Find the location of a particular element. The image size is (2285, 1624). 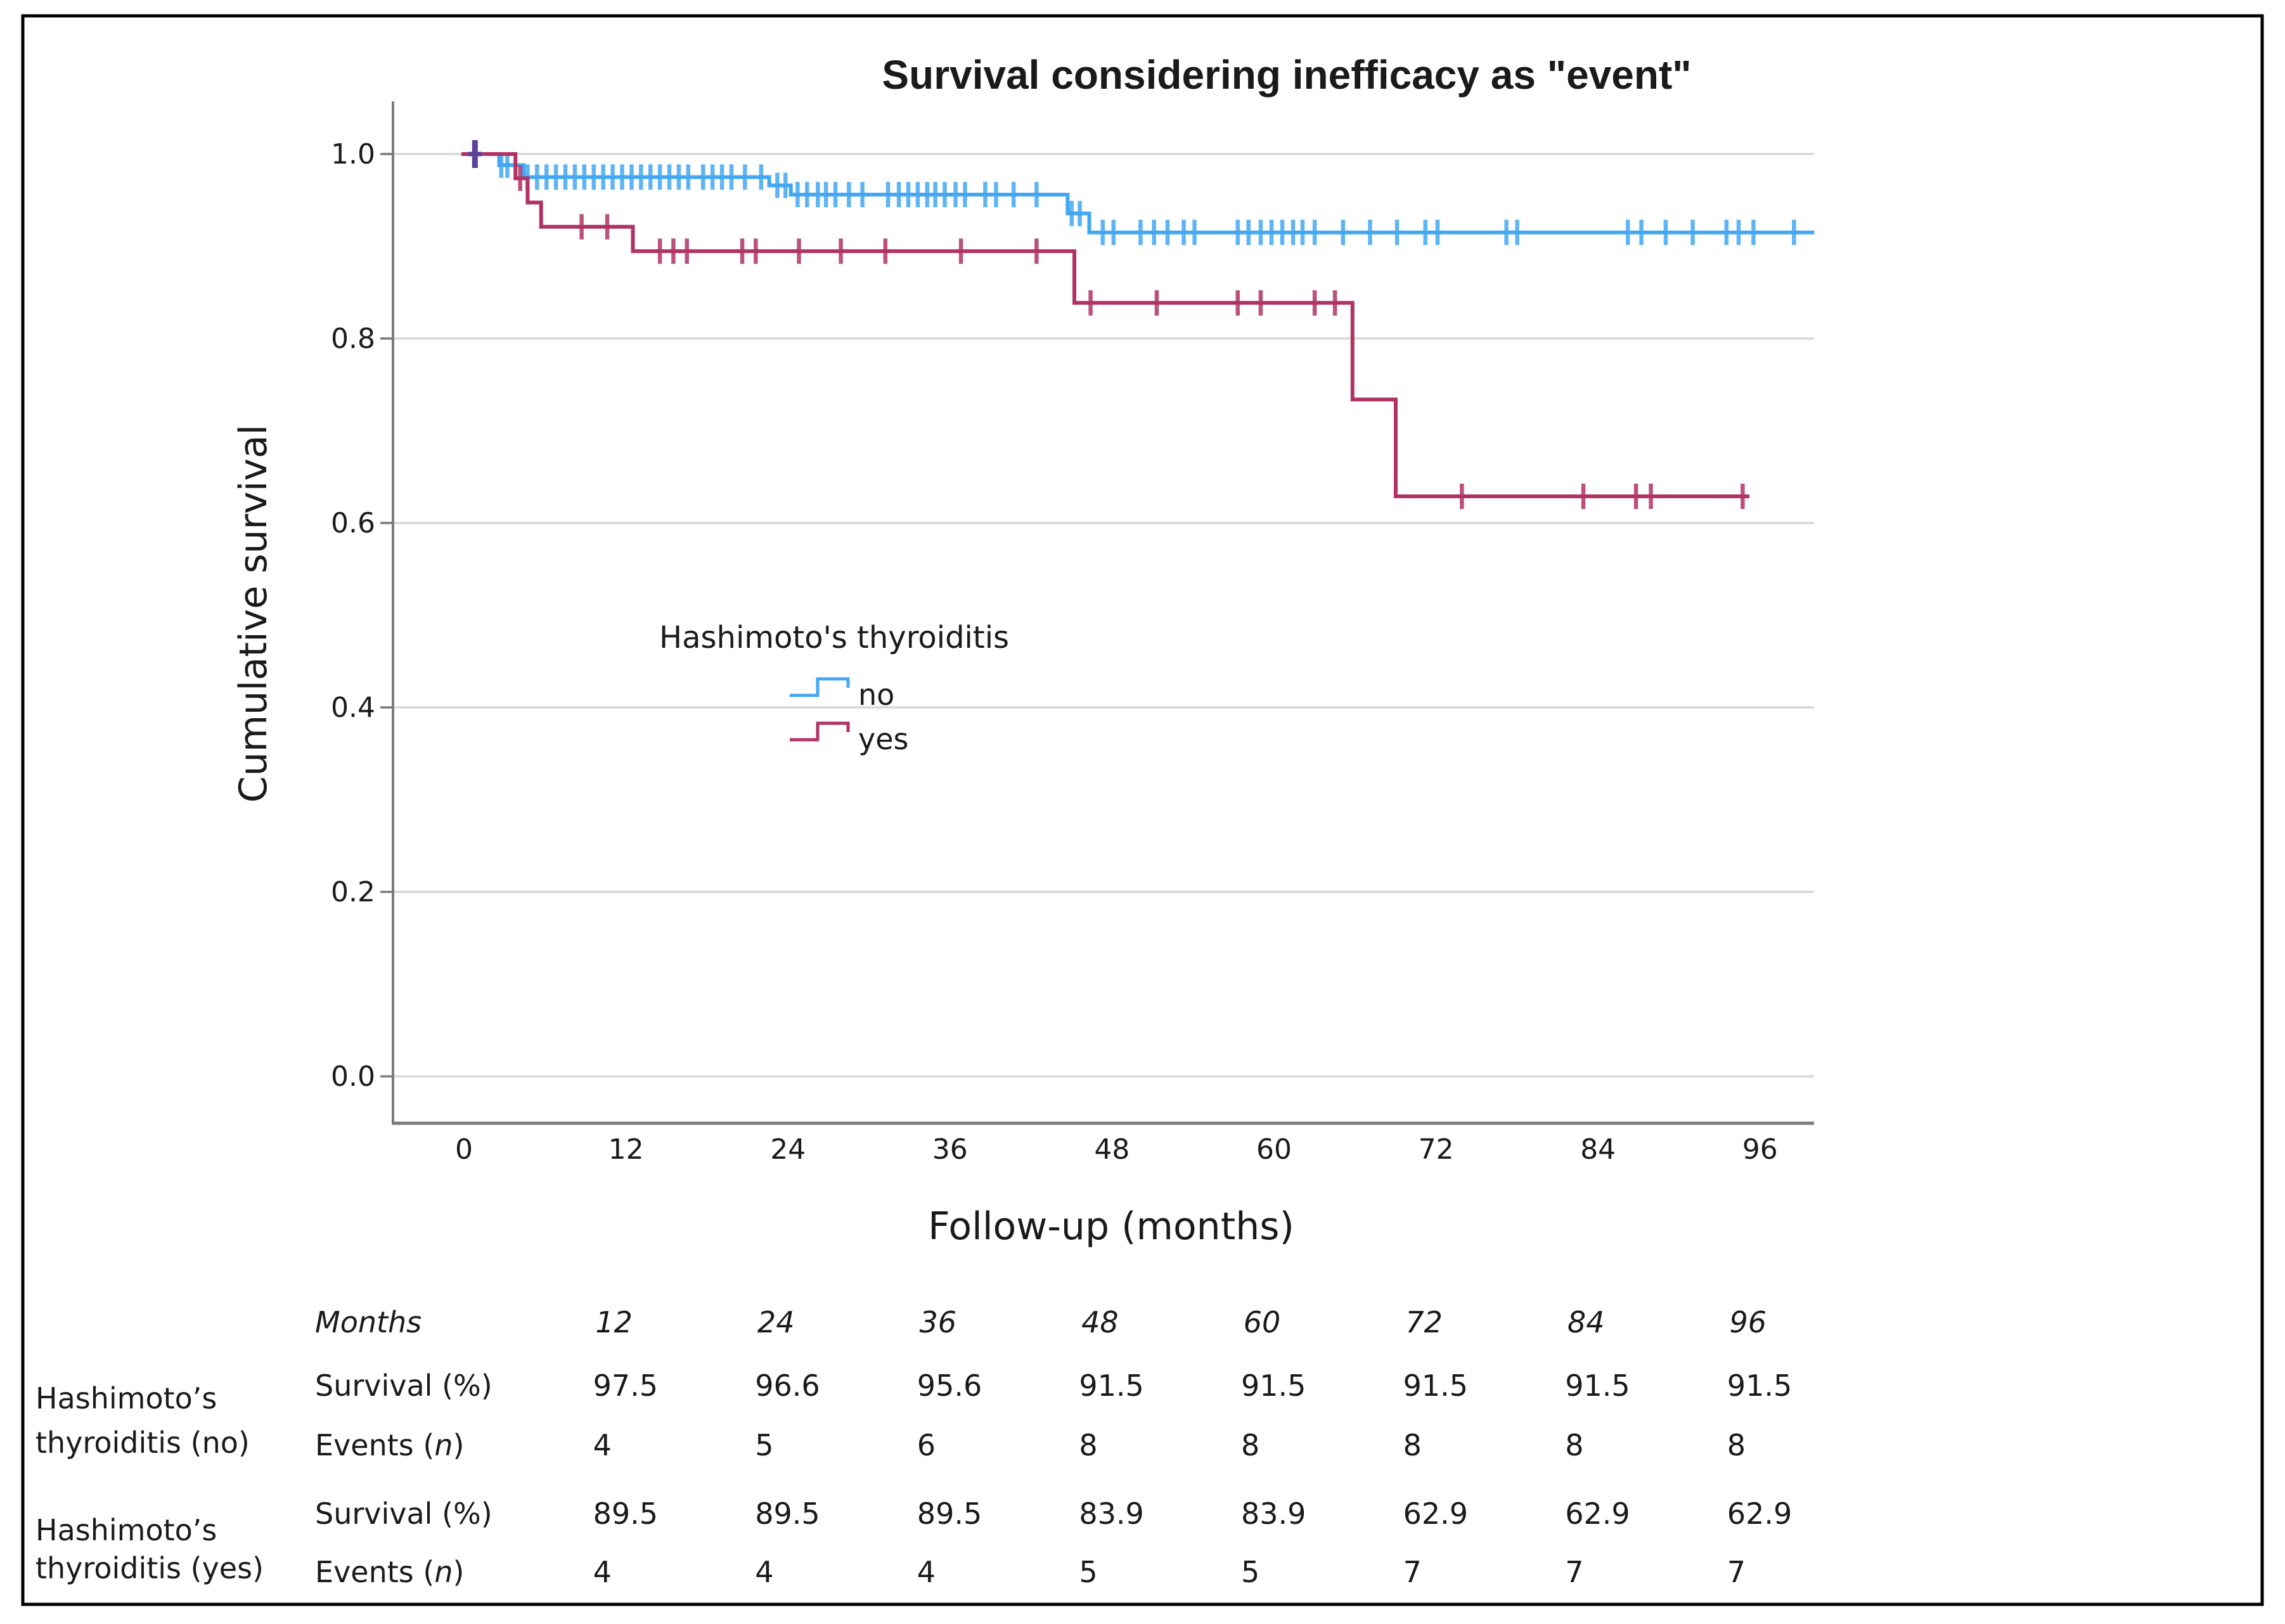

table-cell: 97.5 is located at coordinates (625, 1386).